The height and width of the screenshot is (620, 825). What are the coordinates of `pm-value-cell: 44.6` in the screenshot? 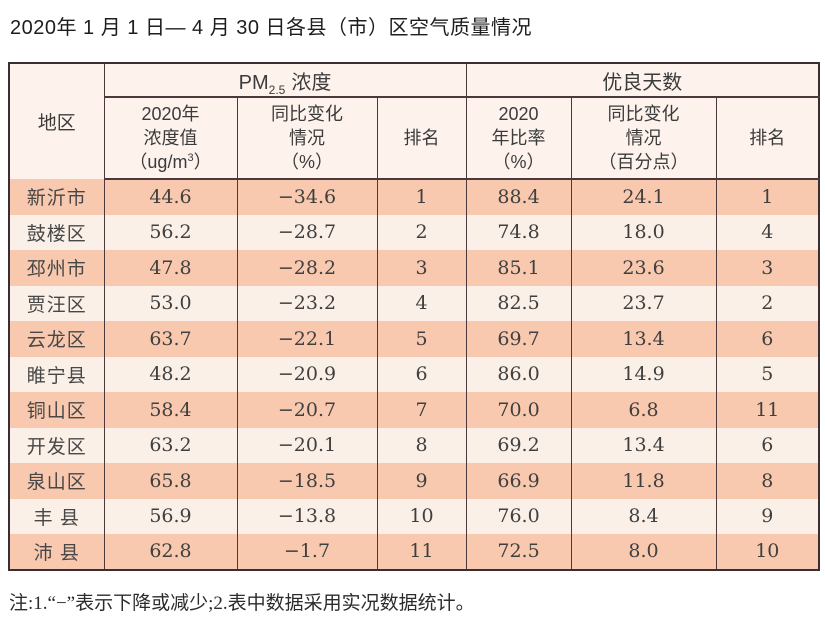 It's located at (170, 197).